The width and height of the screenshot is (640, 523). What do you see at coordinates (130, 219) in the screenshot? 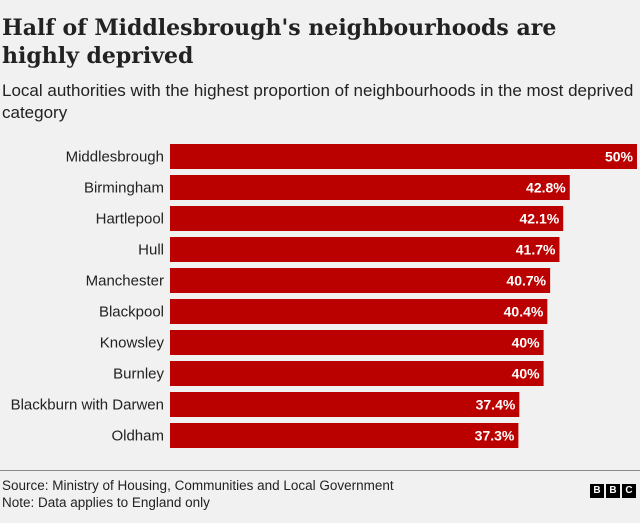
I see `category-label: Hartlepool` at bounding box center [130, 219].